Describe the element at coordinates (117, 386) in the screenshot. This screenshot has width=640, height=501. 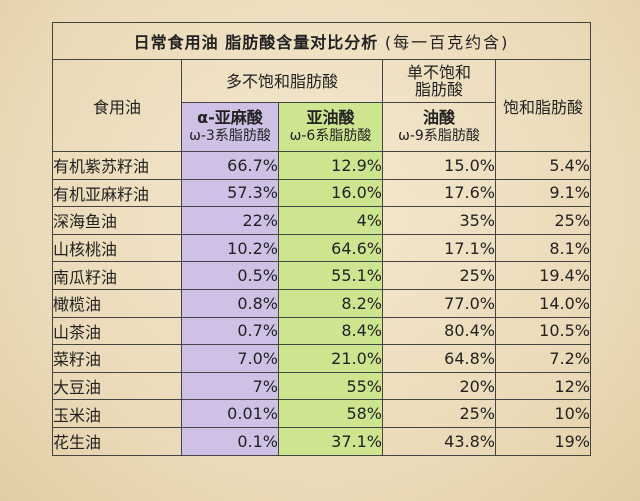
I see `oil-name: 大豆油` at that location.